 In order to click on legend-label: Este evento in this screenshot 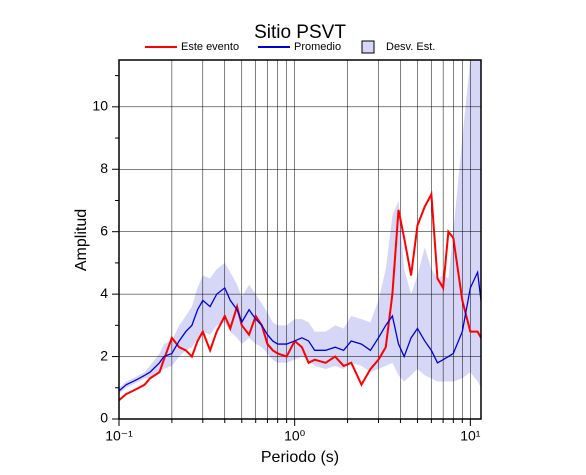, I will do `click(210, 47)`.